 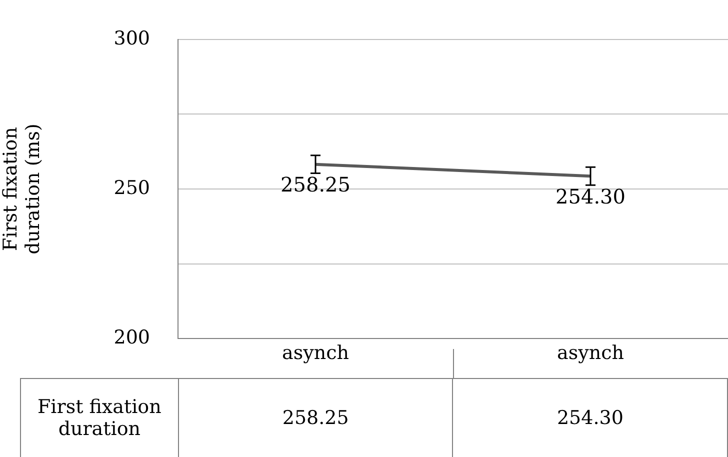 I want to click on text: 254.30, so click(x=591, y=196).